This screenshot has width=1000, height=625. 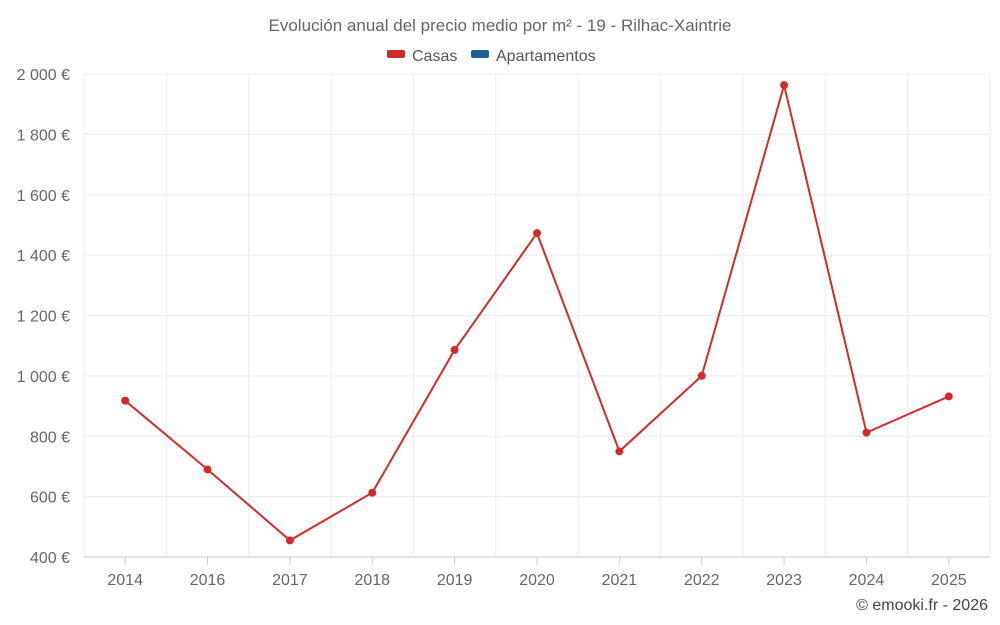 I want to click on legend: Casas Apartamentos, so click(x=491, y=56).